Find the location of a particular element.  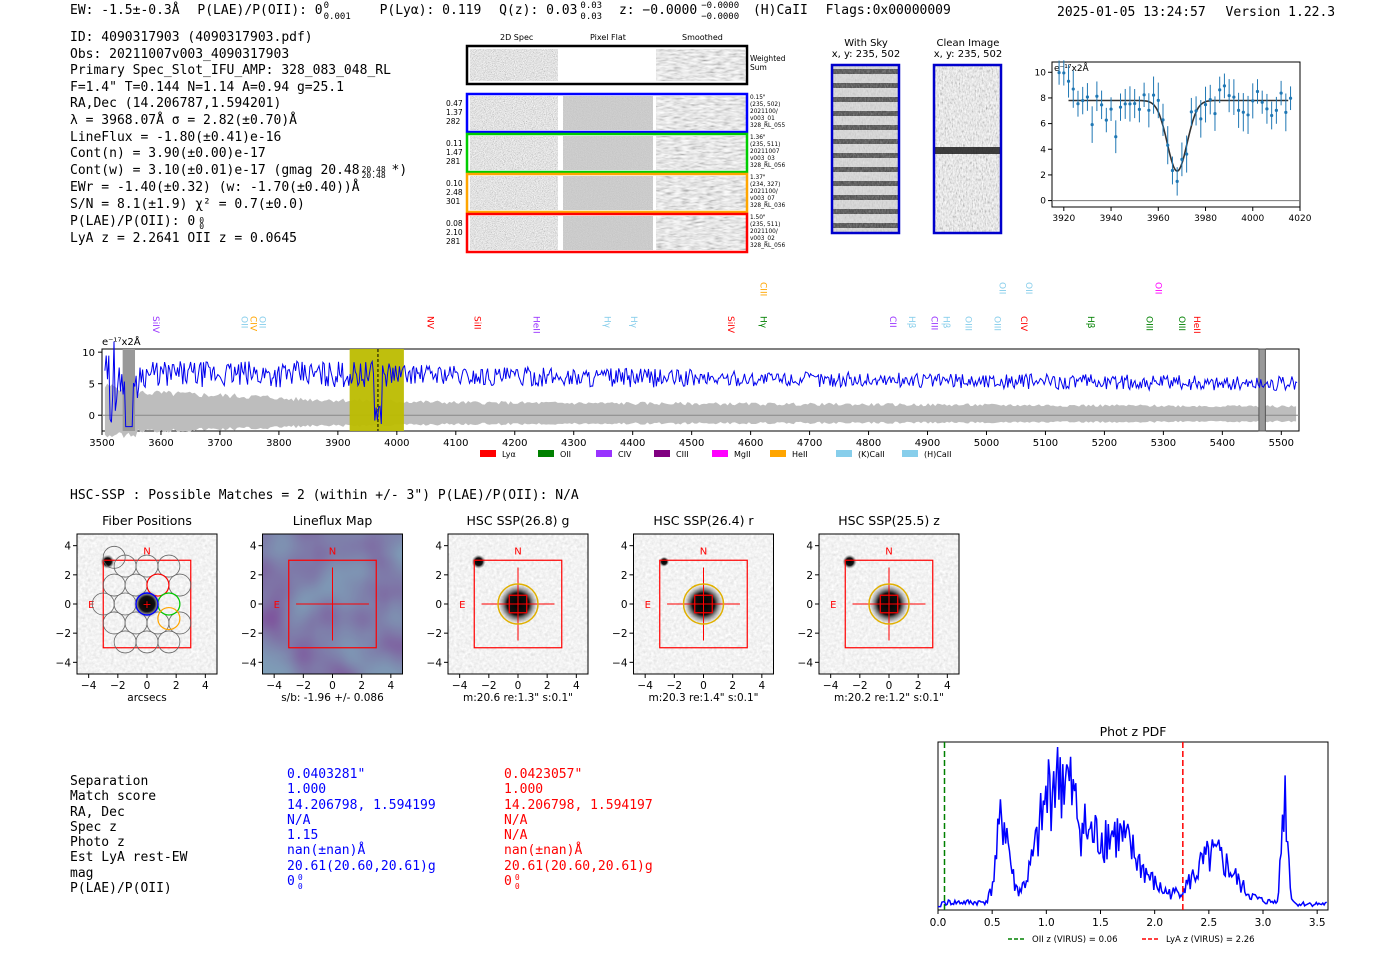

spec-line-name: CIII is located at coordinates (763, 289).